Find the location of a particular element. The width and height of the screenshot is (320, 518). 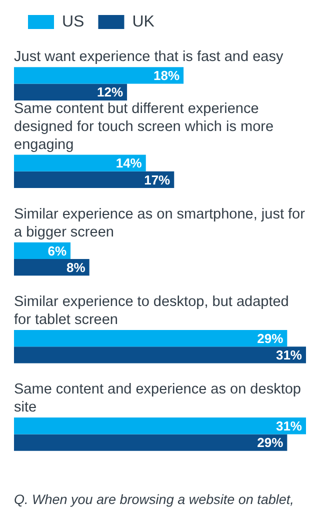

legend-label: US is located at coordinates (73, 21).